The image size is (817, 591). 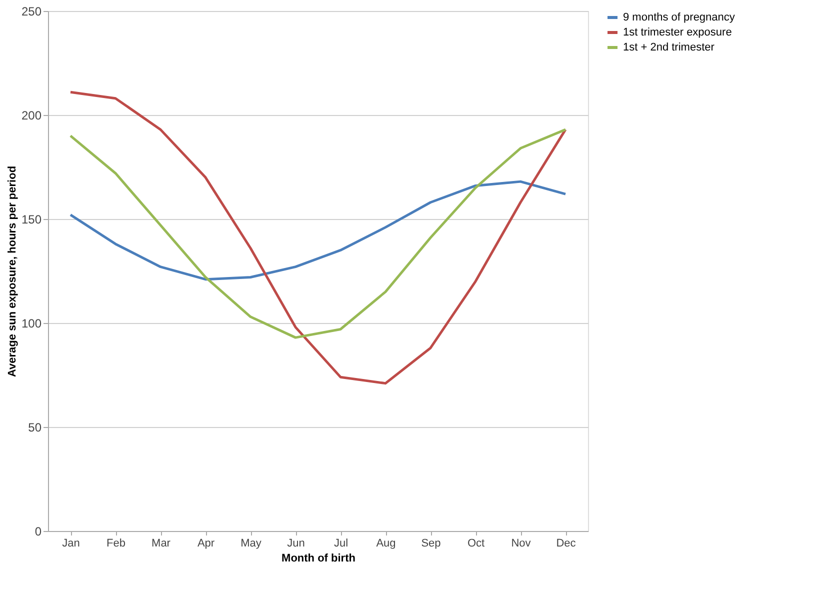 What do you see at coordinates (318, 230) in the screenshot?
I see `line-series` at bounding box center [318, 230].